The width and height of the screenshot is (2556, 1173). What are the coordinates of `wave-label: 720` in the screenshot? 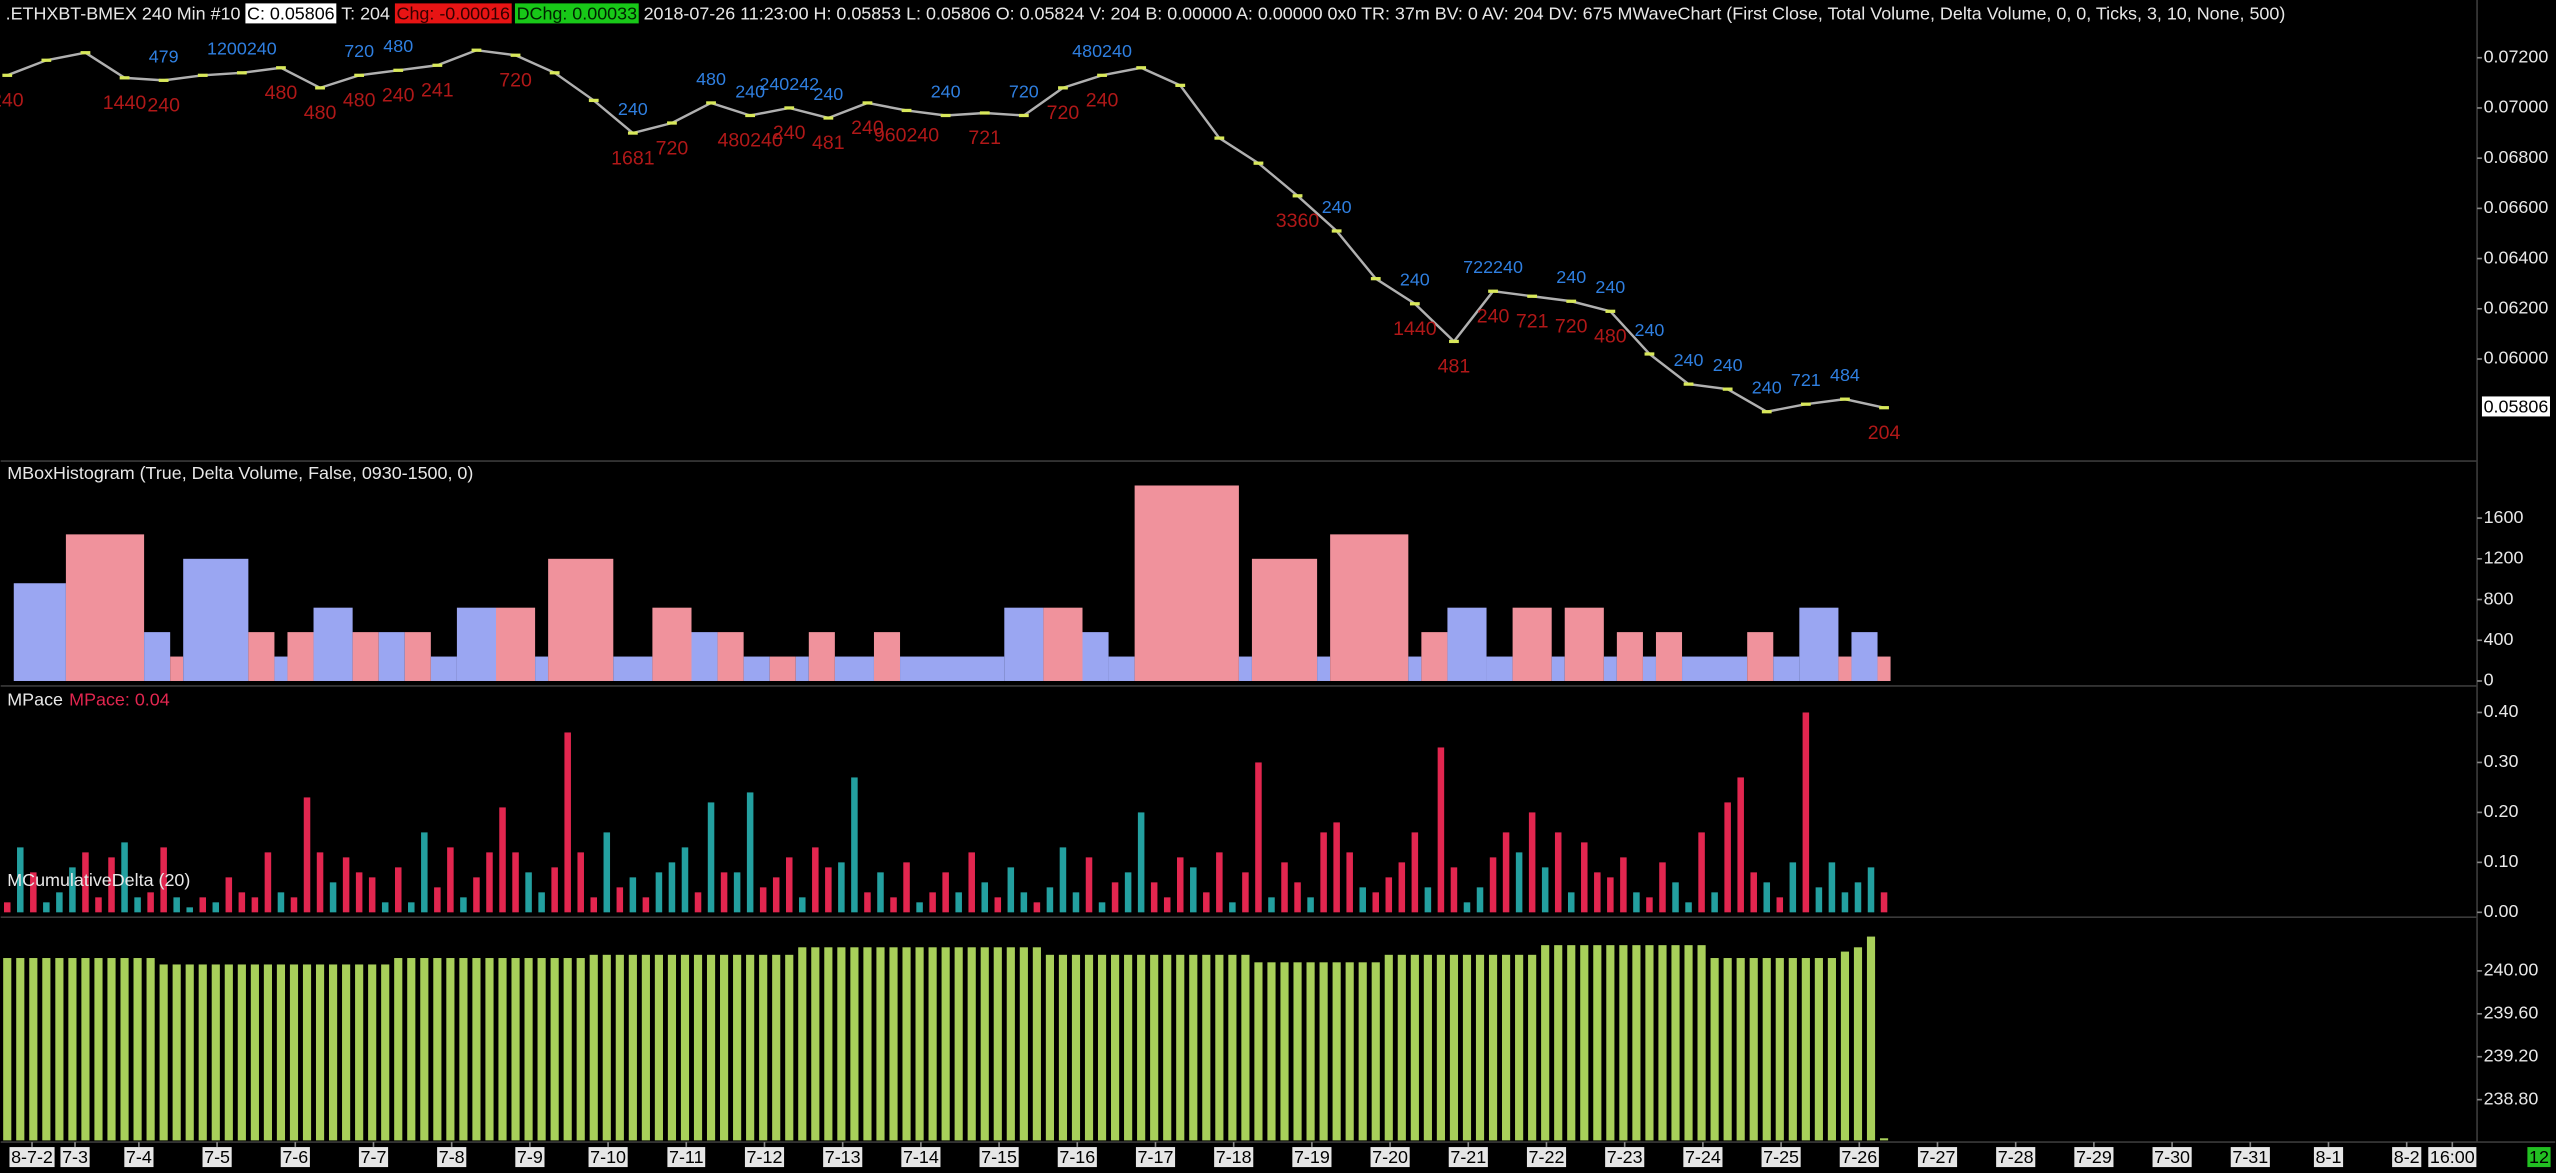 It's located at (1571, 327).